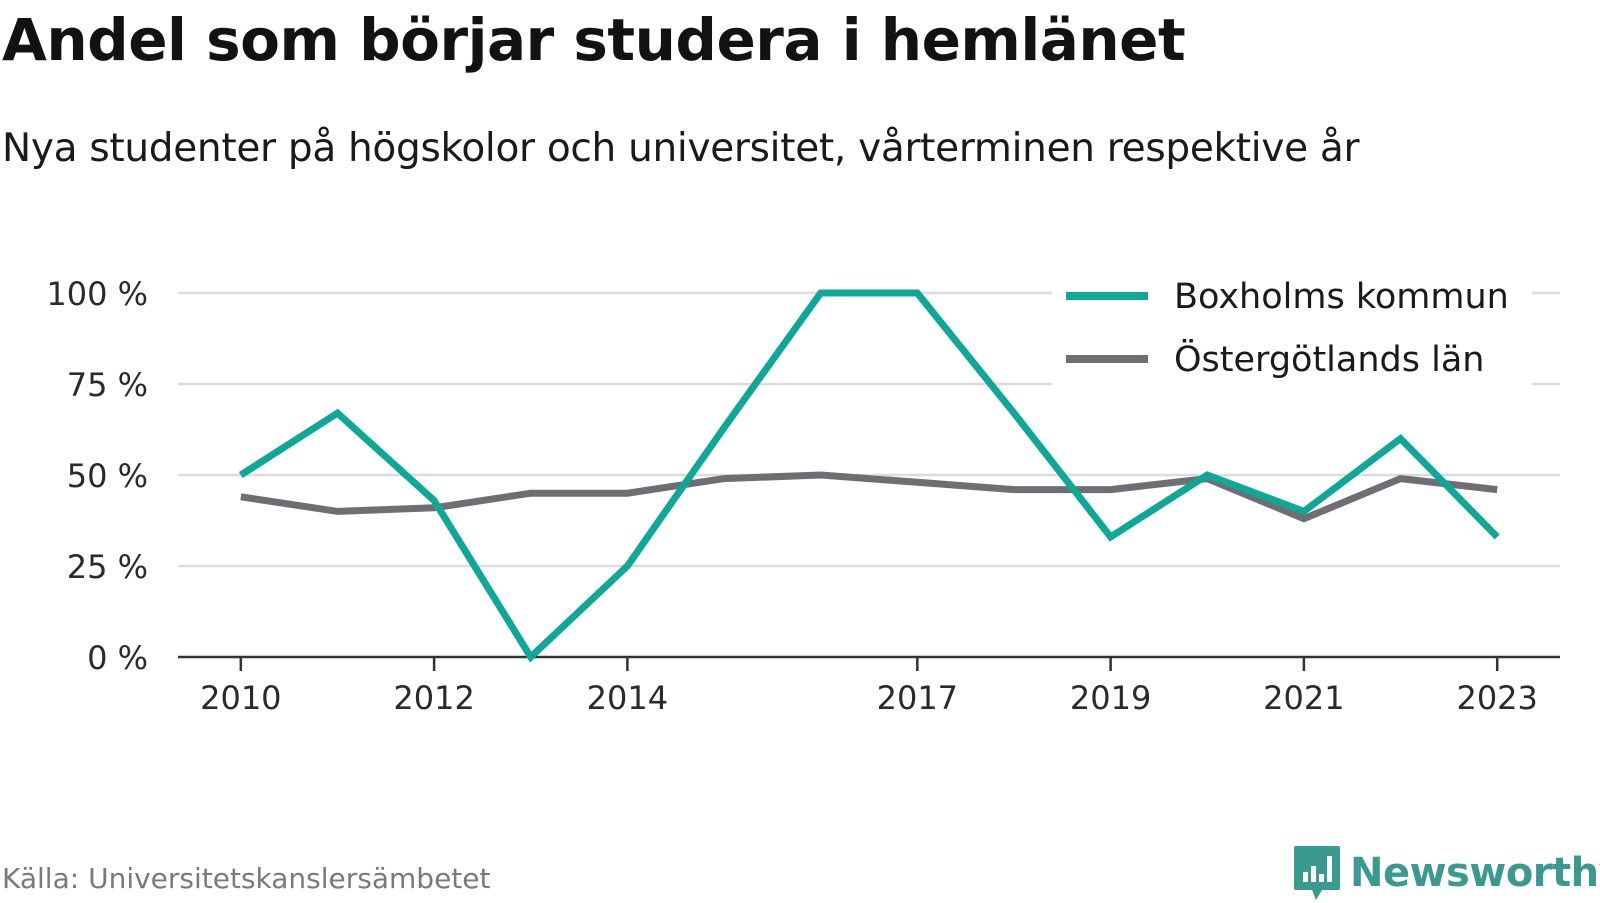  What do you see at coordinates (1329, 359) in the screenshot?
I see `legend-label: Östergötlands län` at bounding box center [1329, 359].